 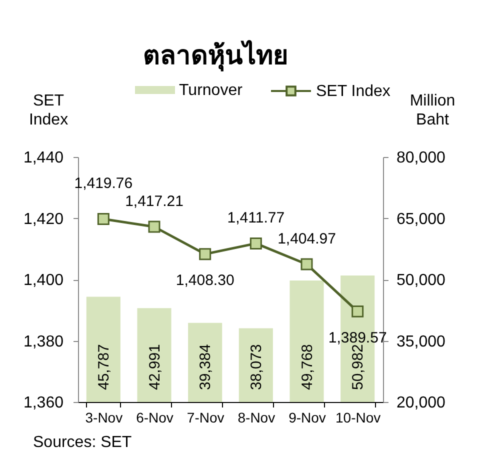 What do you see at coordinates (205, 281) in the screenshot?
I see `data-label: 1,408.30` at bounding box center [205, 281].